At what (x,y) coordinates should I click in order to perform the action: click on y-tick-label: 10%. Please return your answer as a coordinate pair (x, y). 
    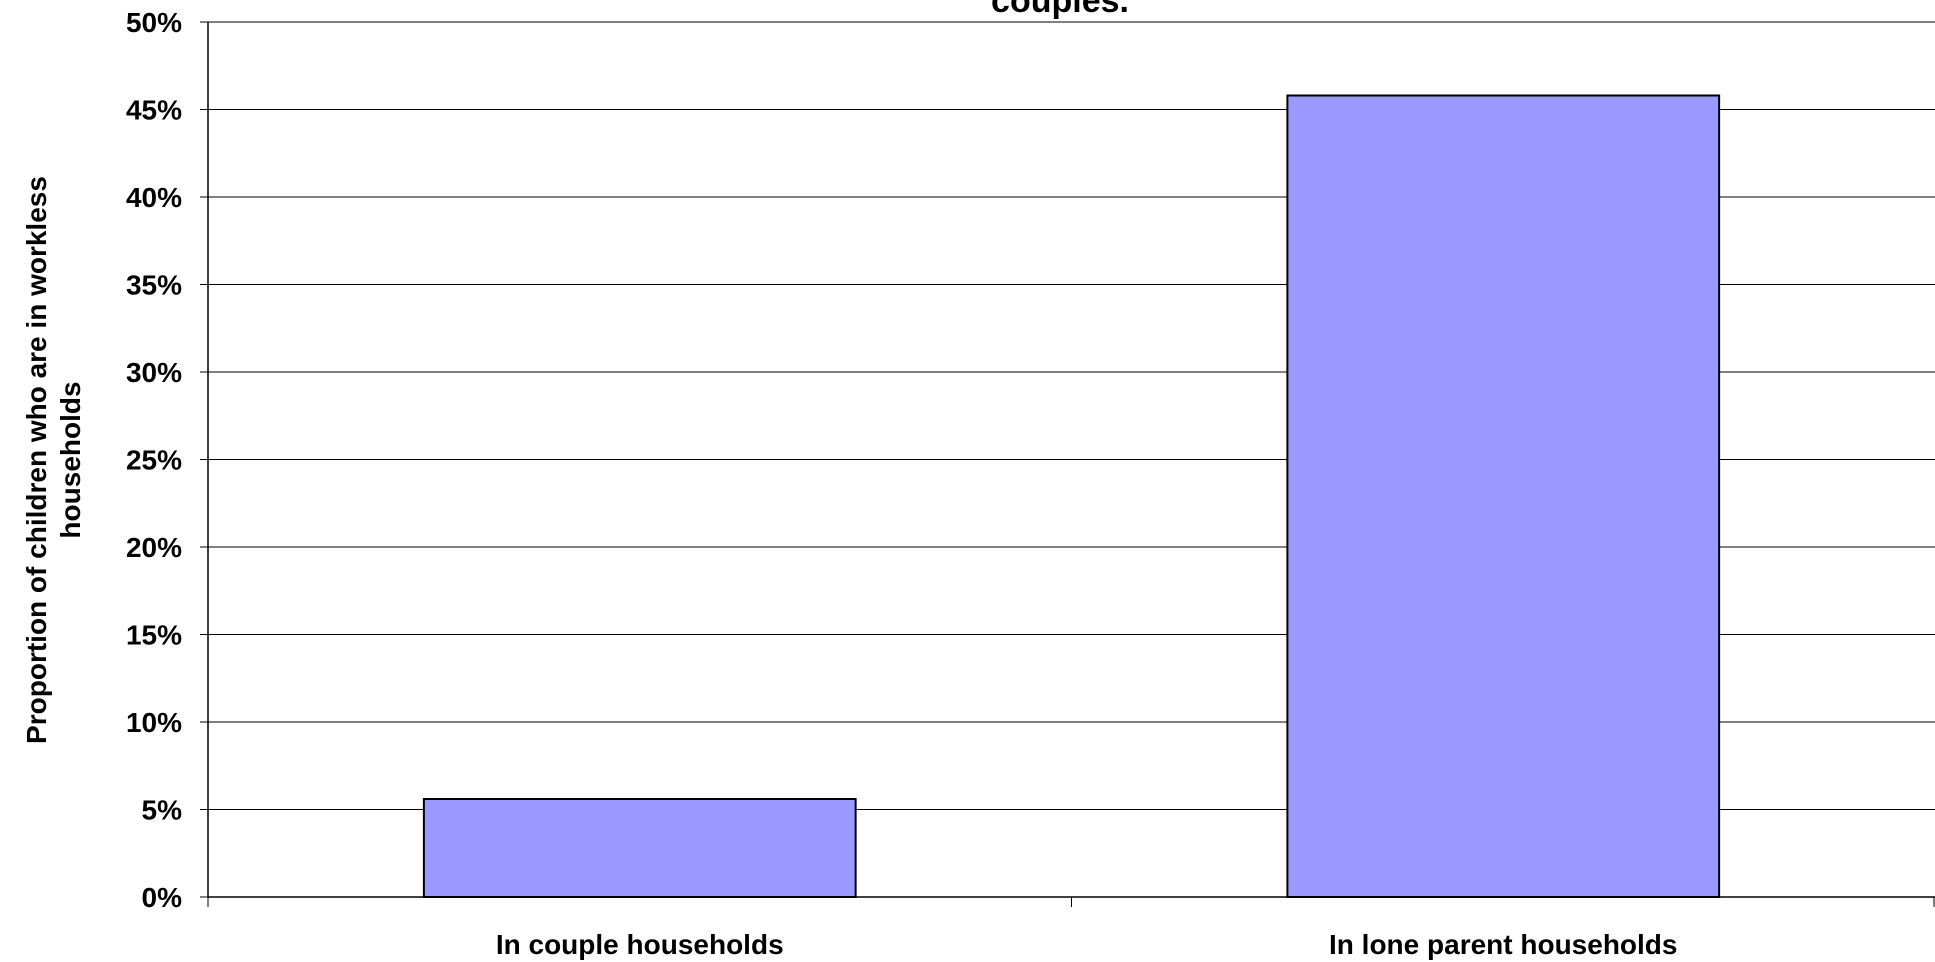
    Looking at the image, I should click on (154, 722).